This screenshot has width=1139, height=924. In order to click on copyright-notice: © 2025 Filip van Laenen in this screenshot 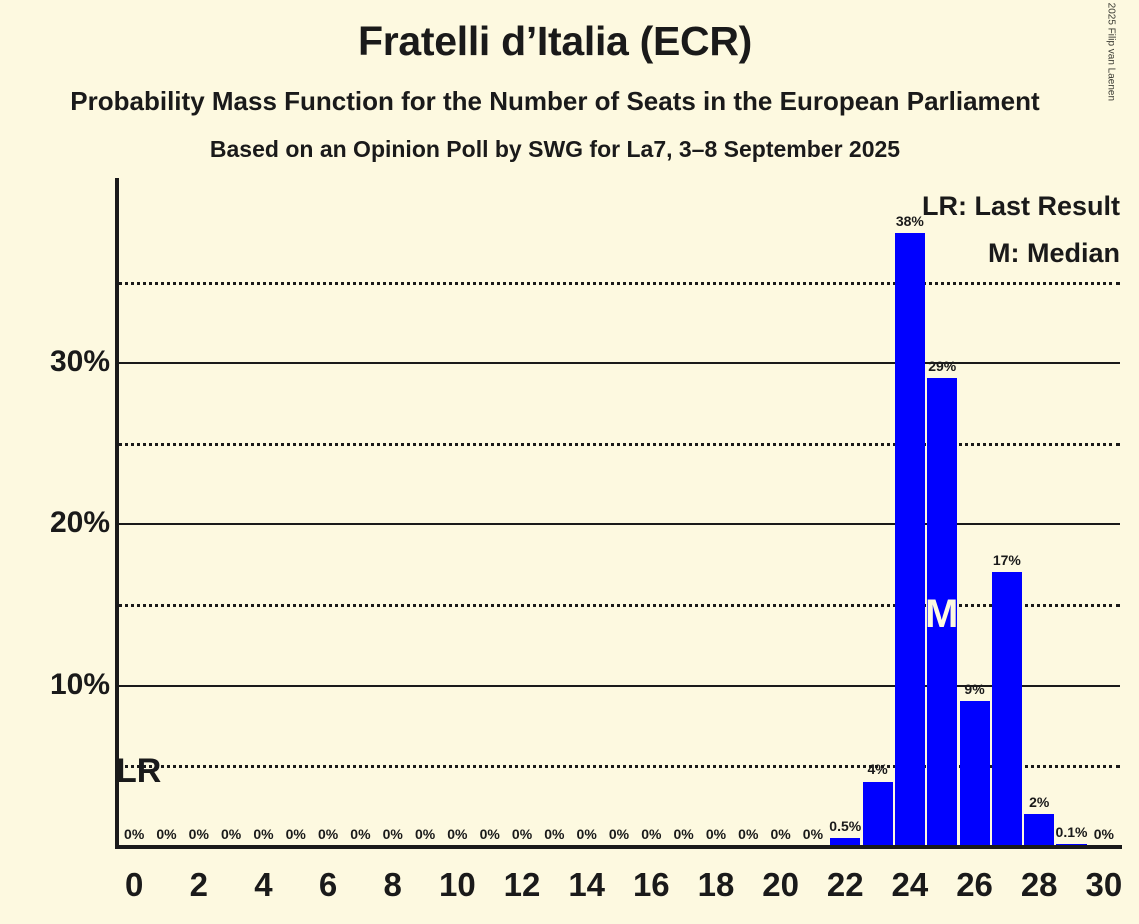, I will do `click(1111, 51)`.